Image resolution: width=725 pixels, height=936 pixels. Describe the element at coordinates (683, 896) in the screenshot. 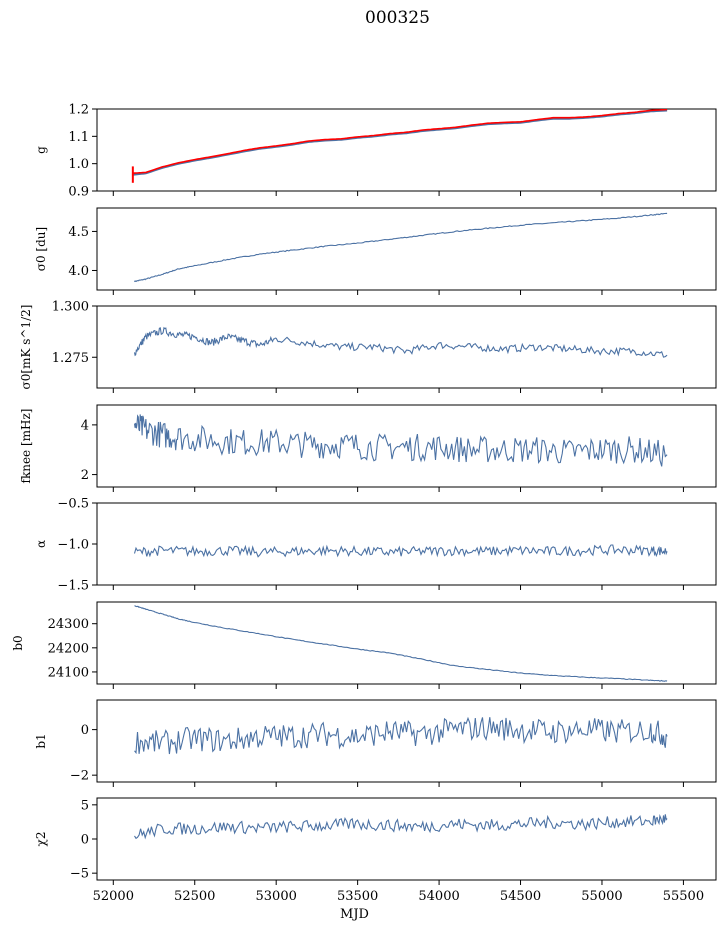

I see `x-tick-label: 55500` at that location.